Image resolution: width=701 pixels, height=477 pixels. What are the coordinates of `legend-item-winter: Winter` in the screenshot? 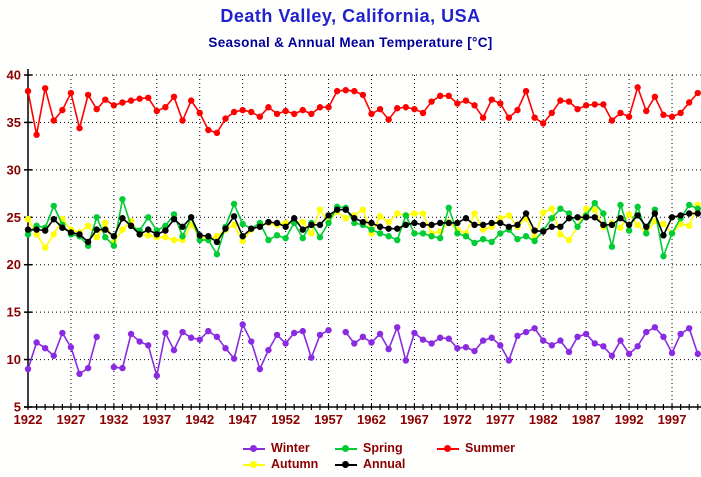 It's located at (289, 448).